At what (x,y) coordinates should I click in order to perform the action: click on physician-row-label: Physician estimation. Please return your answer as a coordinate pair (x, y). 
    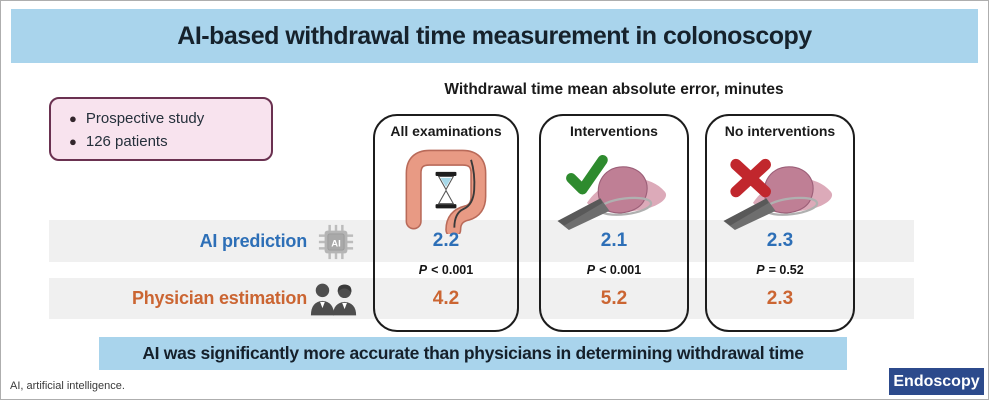
    Looking at the image, I should click on (219, 298).